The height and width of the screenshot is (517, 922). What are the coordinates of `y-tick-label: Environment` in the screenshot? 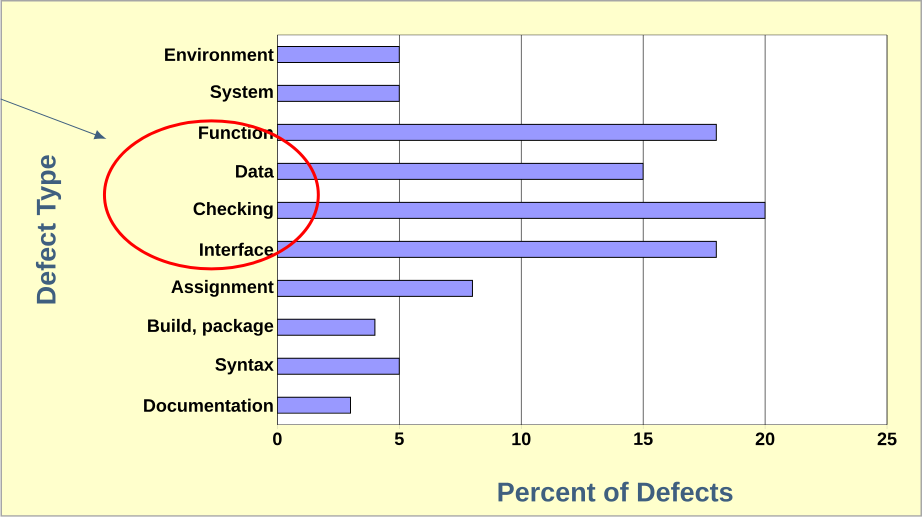 It's located at (219, 55).